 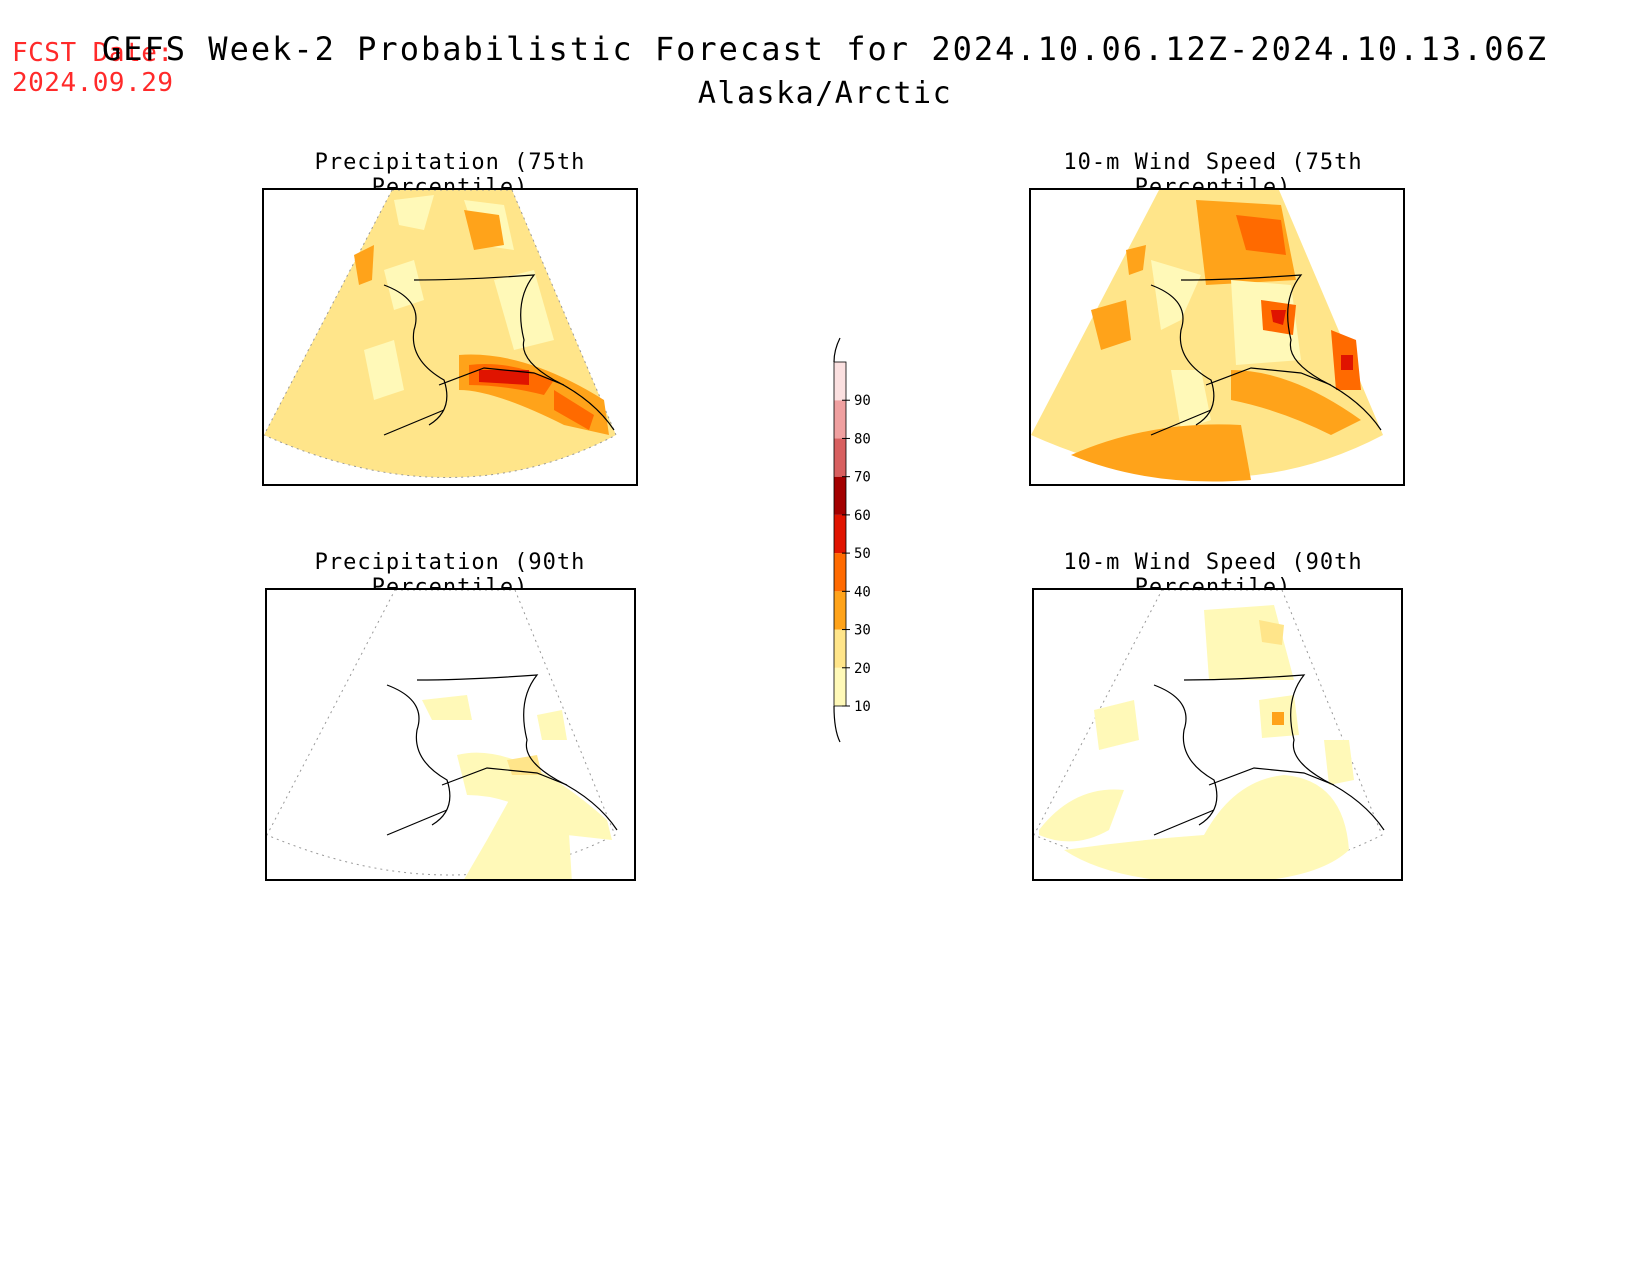 I want to click on legend-top-cap, so click(x=837, y=350).